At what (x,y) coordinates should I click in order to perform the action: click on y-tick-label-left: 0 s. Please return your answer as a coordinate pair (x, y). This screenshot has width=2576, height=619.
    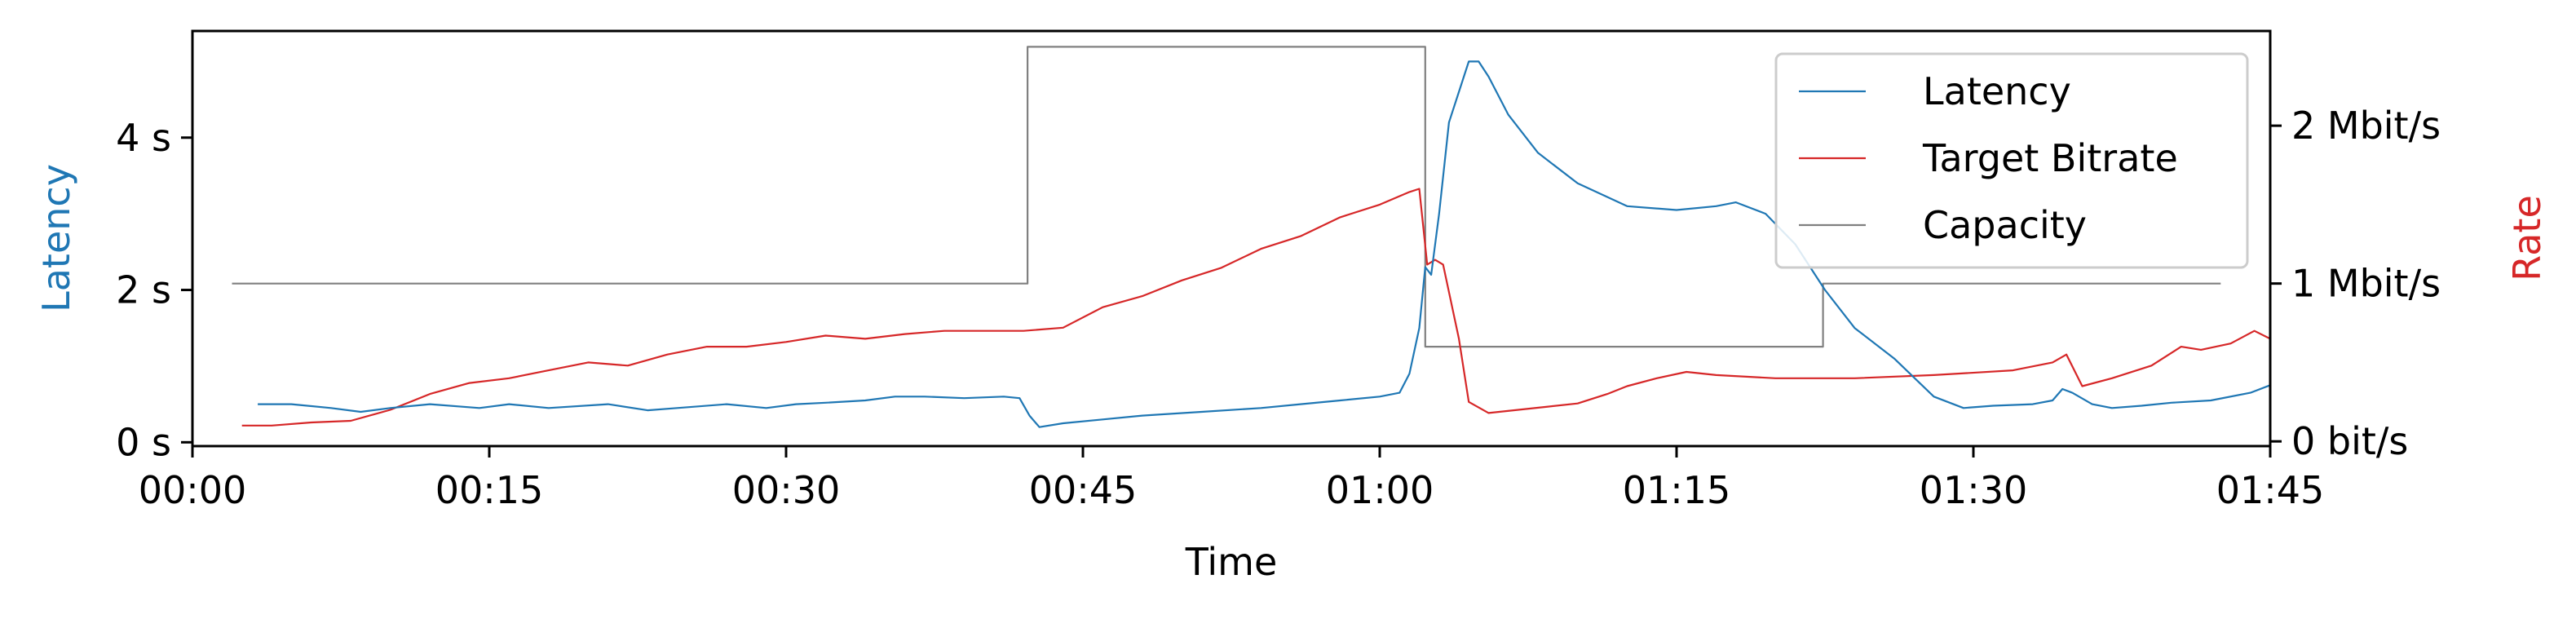
    Looking at the image, I should click on (143, 442).